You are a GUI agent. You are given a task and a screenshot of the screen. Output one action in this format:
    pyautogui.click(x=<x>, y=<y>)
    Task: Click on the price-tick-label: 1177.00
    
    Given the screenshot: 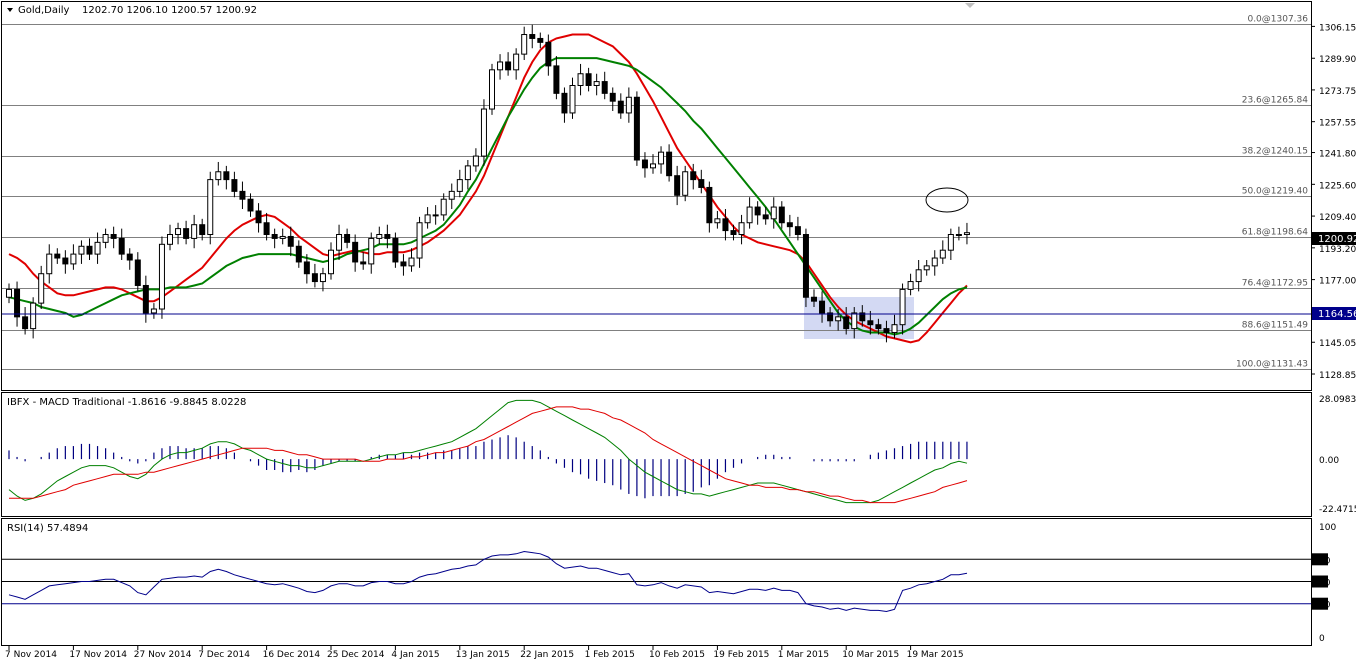 What is the action you would take?
    pyautogui.click(x=1337, y=282)
    